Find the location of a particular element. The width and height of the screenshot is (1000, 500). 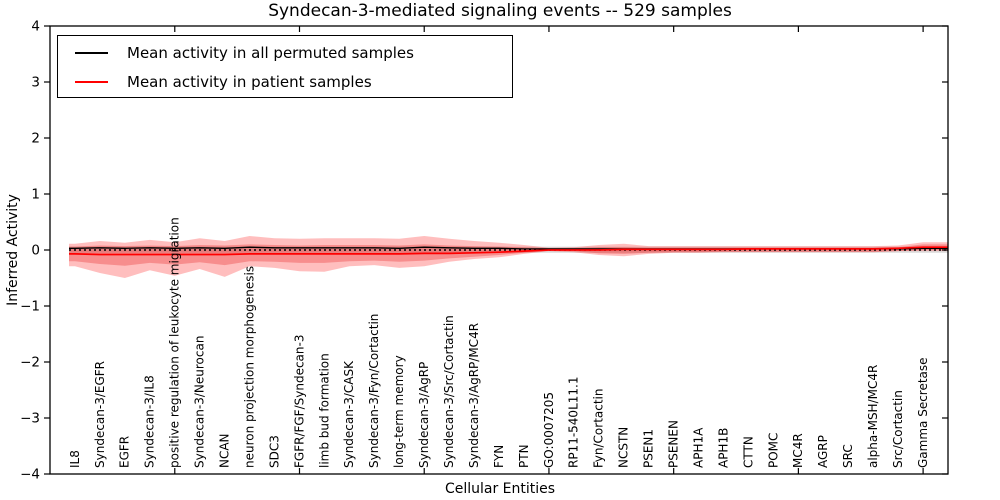

x-category-label: PTN is located at coordinates (524, 456).